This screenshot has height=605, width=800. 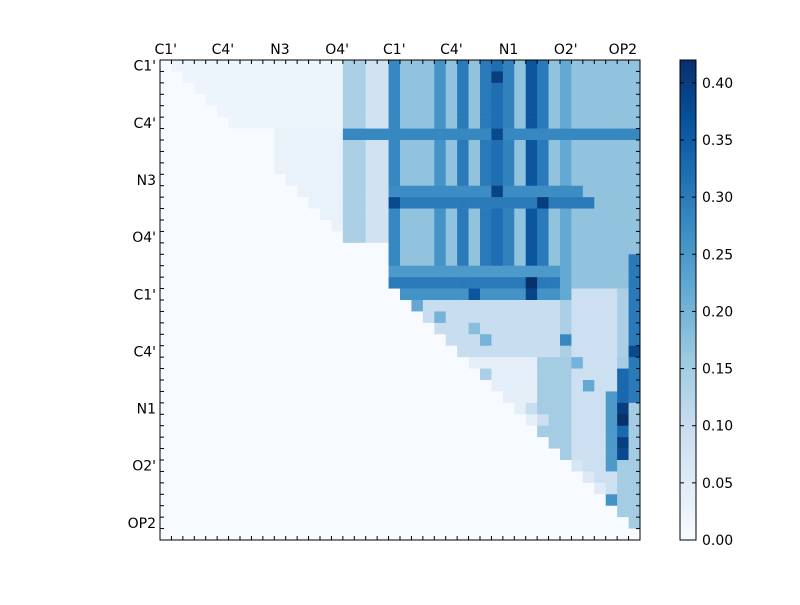 What do you see at coordinates (395, 50) in the screenshot?
I see `x-tick-labels: C1' C4' N3 O4' C1' C4' N1 O2' OP2` at bounding box center [395, 50].